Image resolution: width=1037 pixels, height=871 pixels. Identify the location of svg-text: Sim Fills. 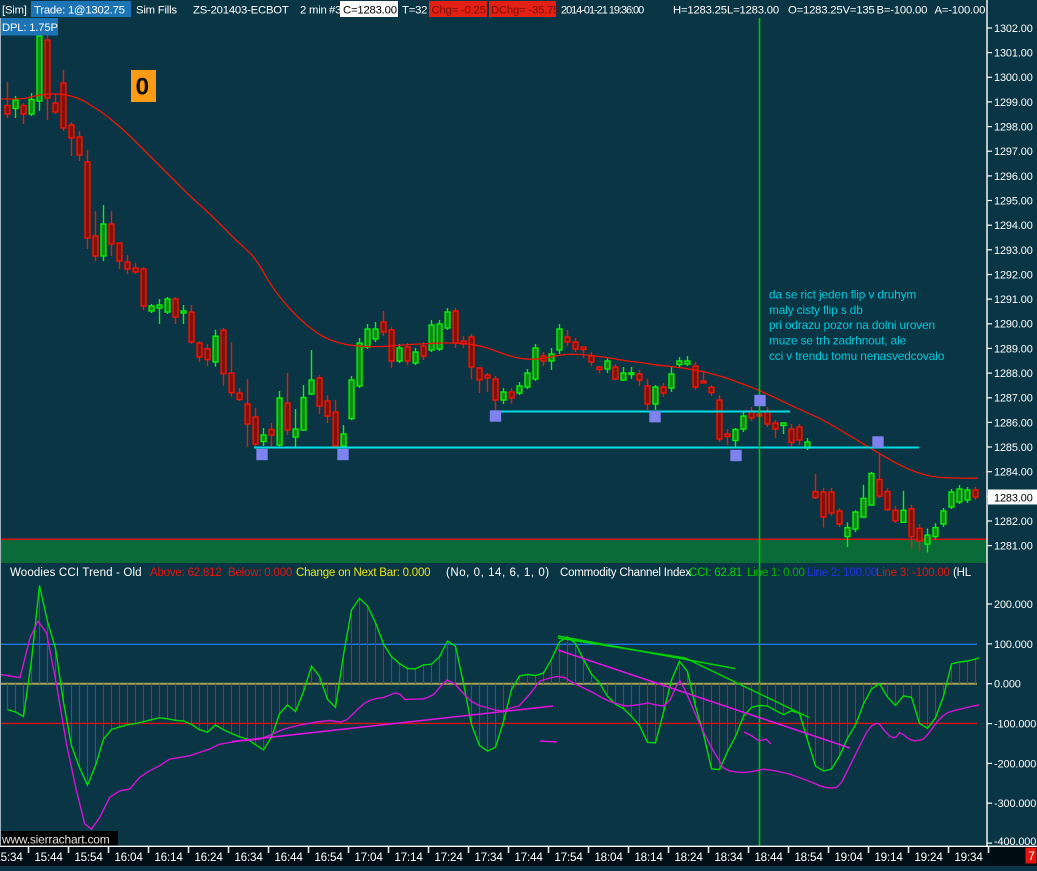
(156, 11).